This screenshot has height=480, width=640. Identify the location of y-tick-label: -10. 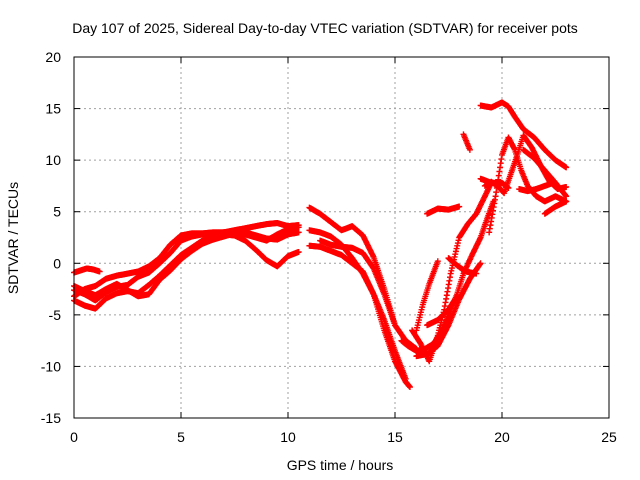
(51, 366).